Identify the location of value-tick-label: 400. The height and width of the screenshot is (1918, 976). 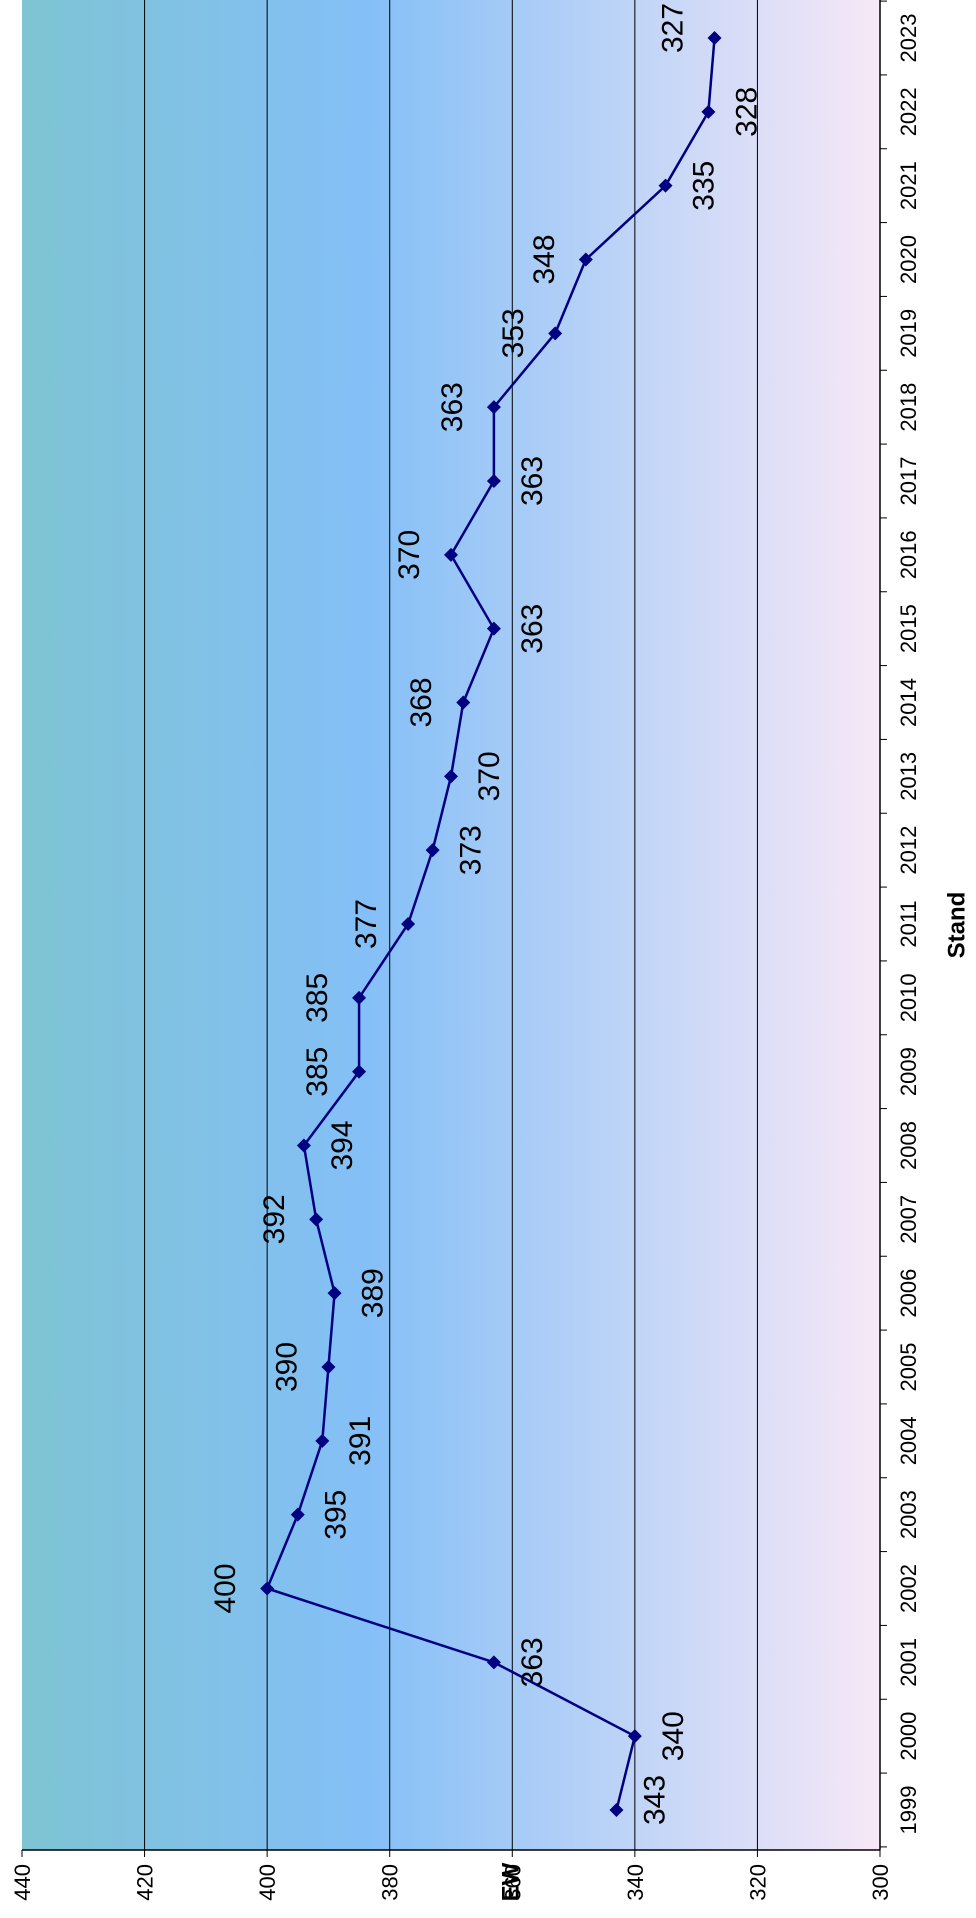
(267, 1882).